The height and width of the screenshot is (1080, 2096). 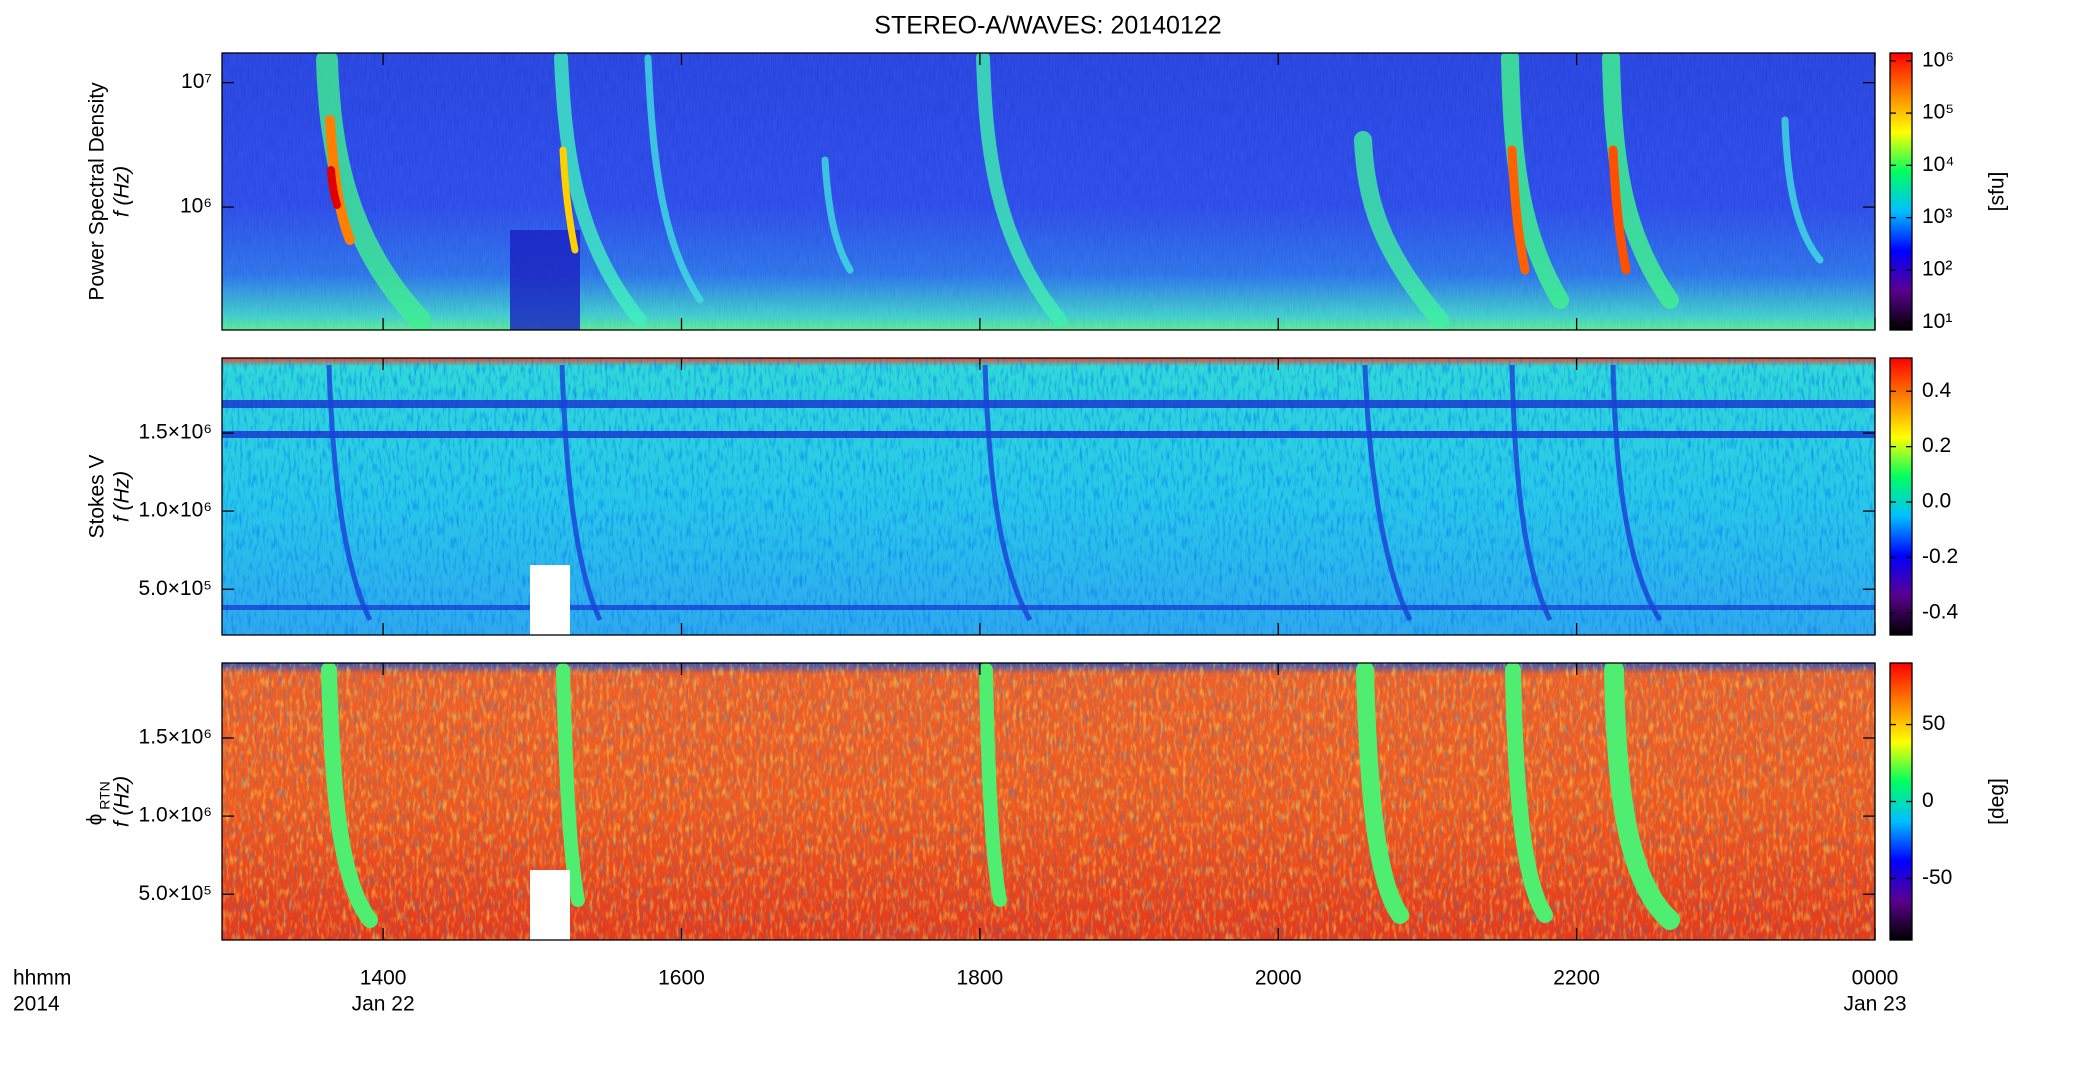 What do you see at coordinates (1928, 800) in the screenshot?
I see `colorbar-tick-label: 0` at bounding box center [1928, 800].